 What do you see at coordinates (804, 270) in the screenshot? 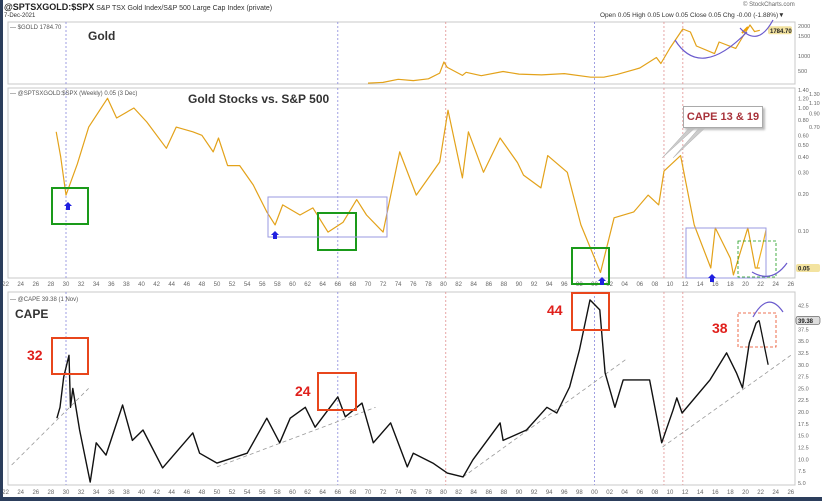
I see `current-value-label: 0.05` at bounding box center [804, 270].